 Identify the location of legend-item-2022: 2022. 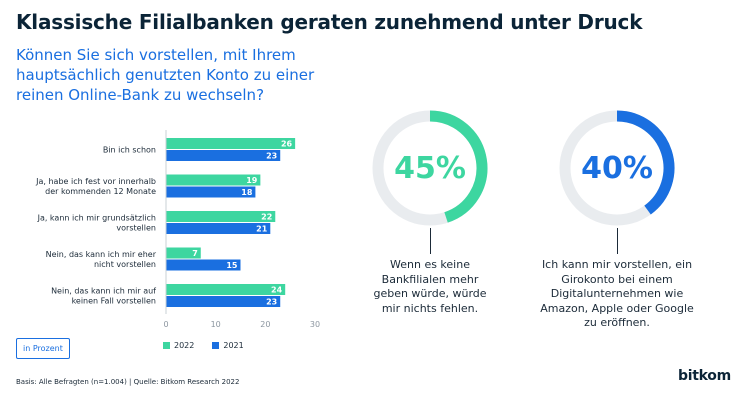
(178, 345).